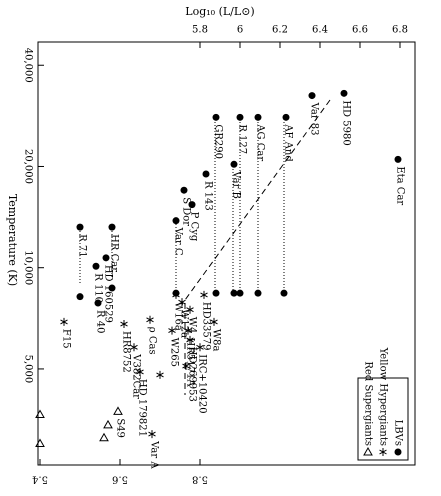 The width and height of the screenshot is (441, 496). What do you see at coordinates (108, 294) in the screenshot?
I see `point-label: HD 160529` at bounding box center [108, 294].